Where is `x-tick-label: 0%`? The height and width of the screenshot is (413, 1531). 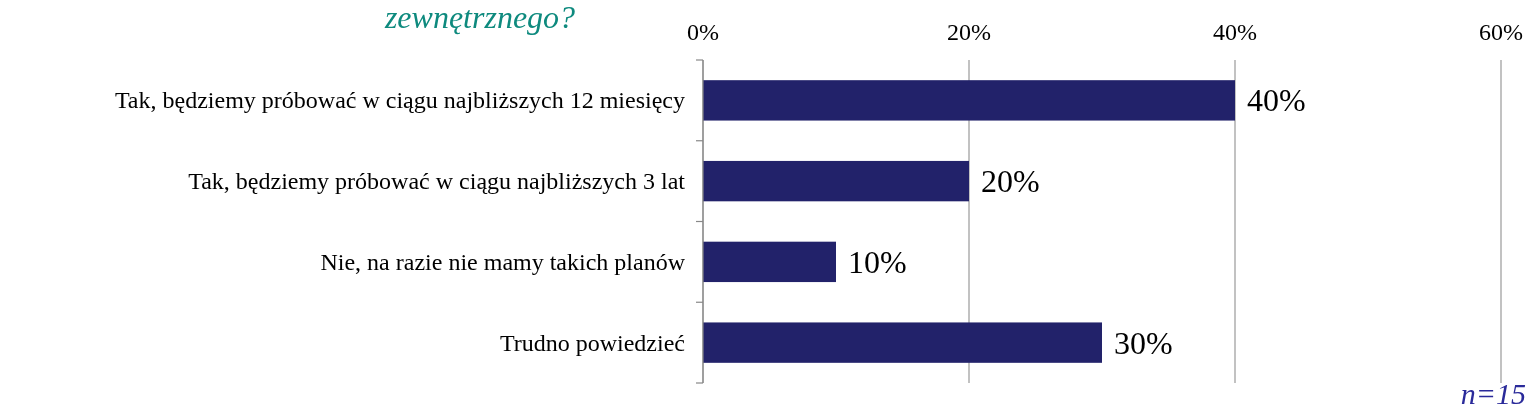 x-tick-label: 0% is located at coordinates (703, 32).